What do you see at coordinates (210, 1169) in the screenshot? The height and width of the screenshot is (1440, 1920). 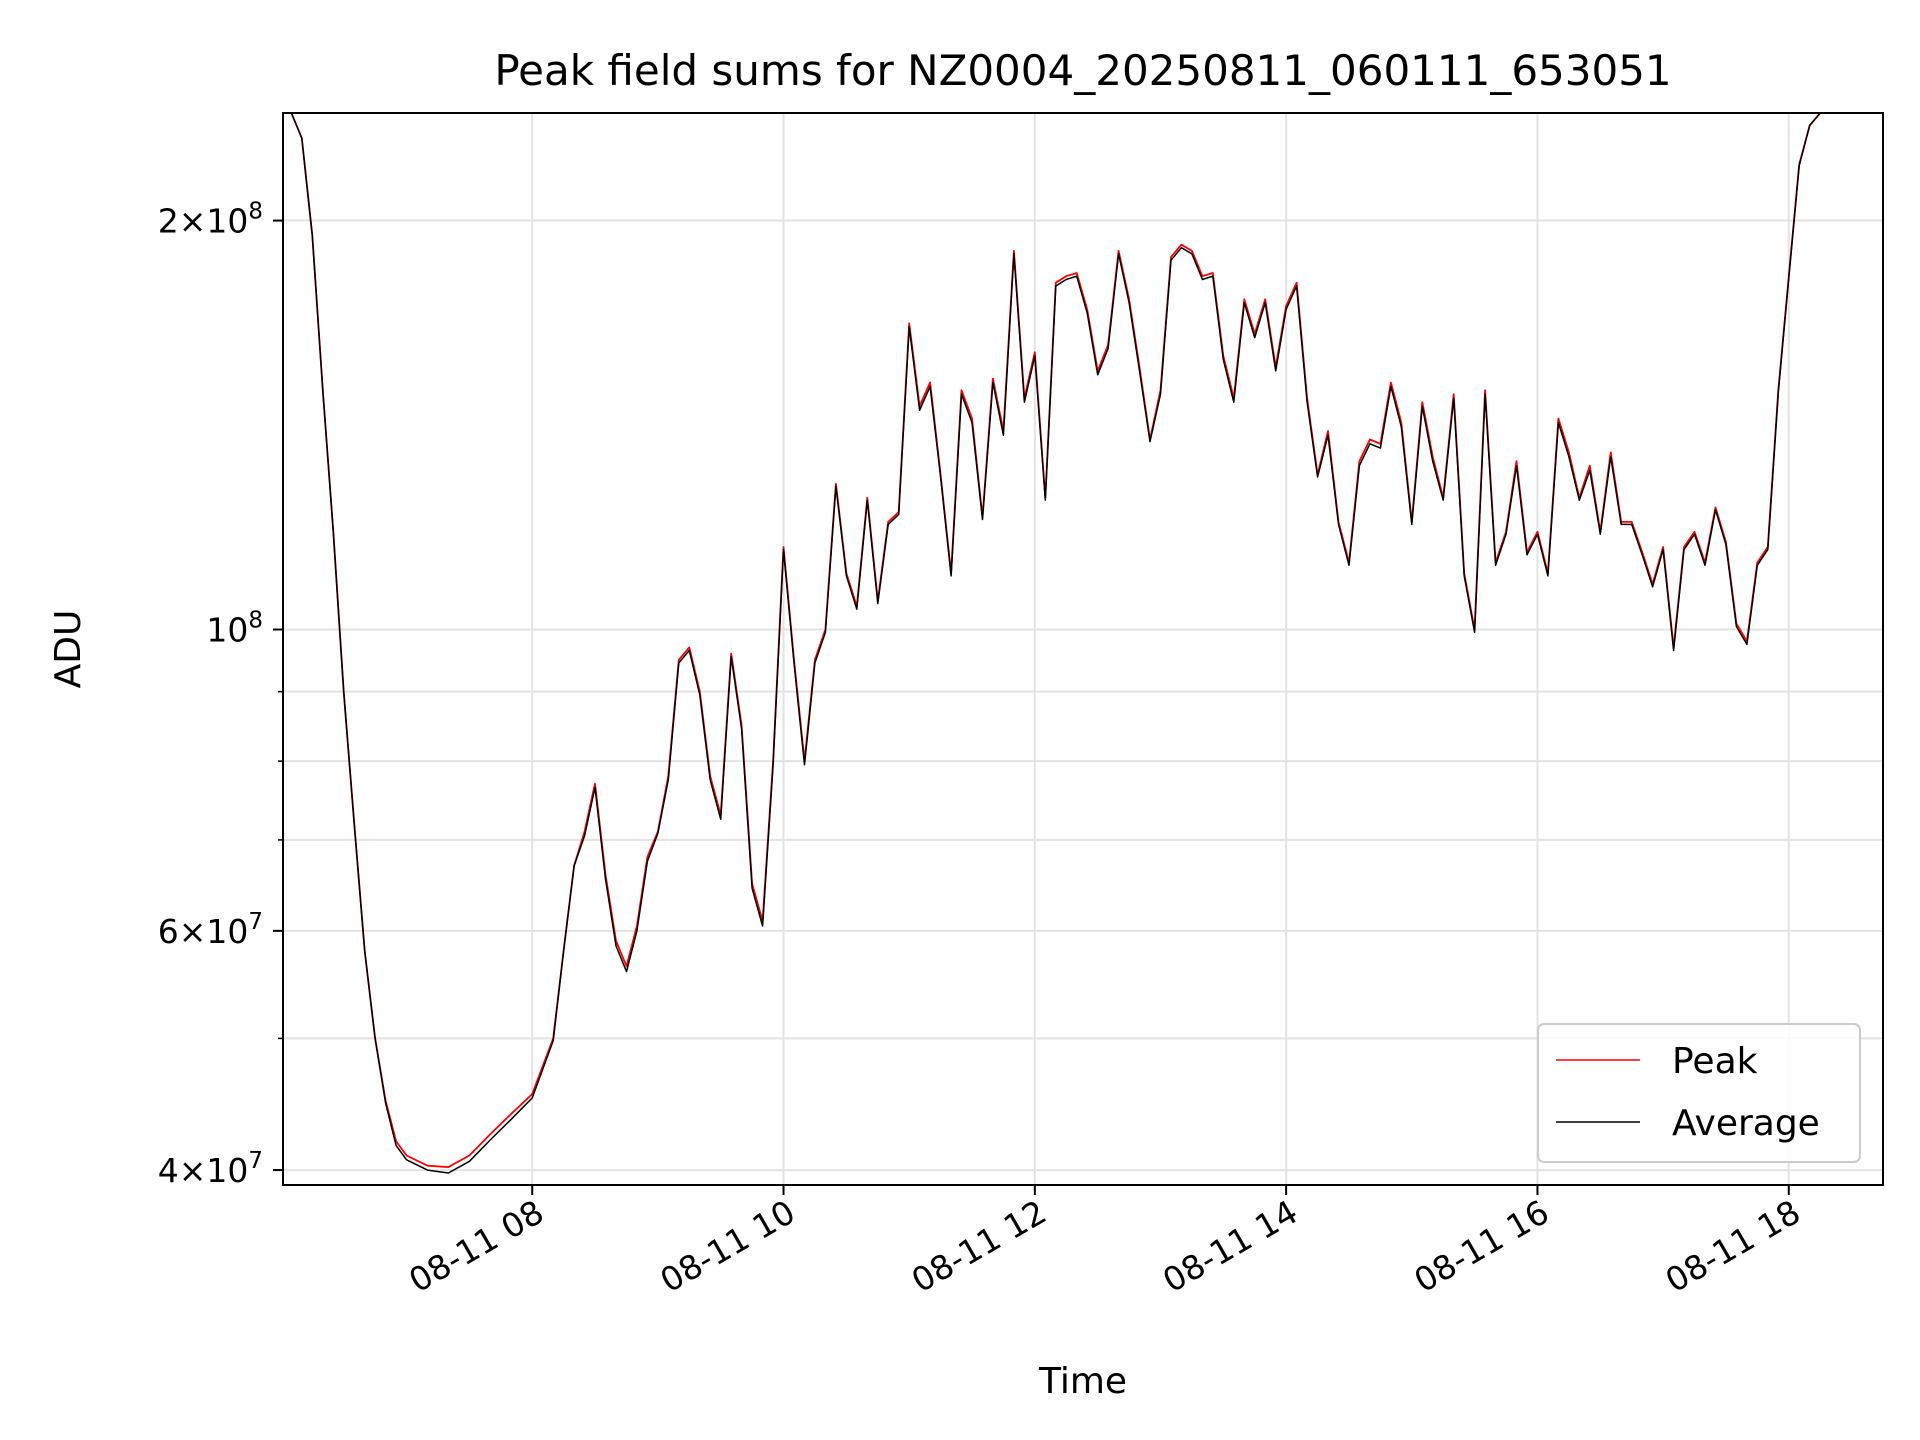 I see `y-tick-label: 4×107` at bounding box center [210, 1169].